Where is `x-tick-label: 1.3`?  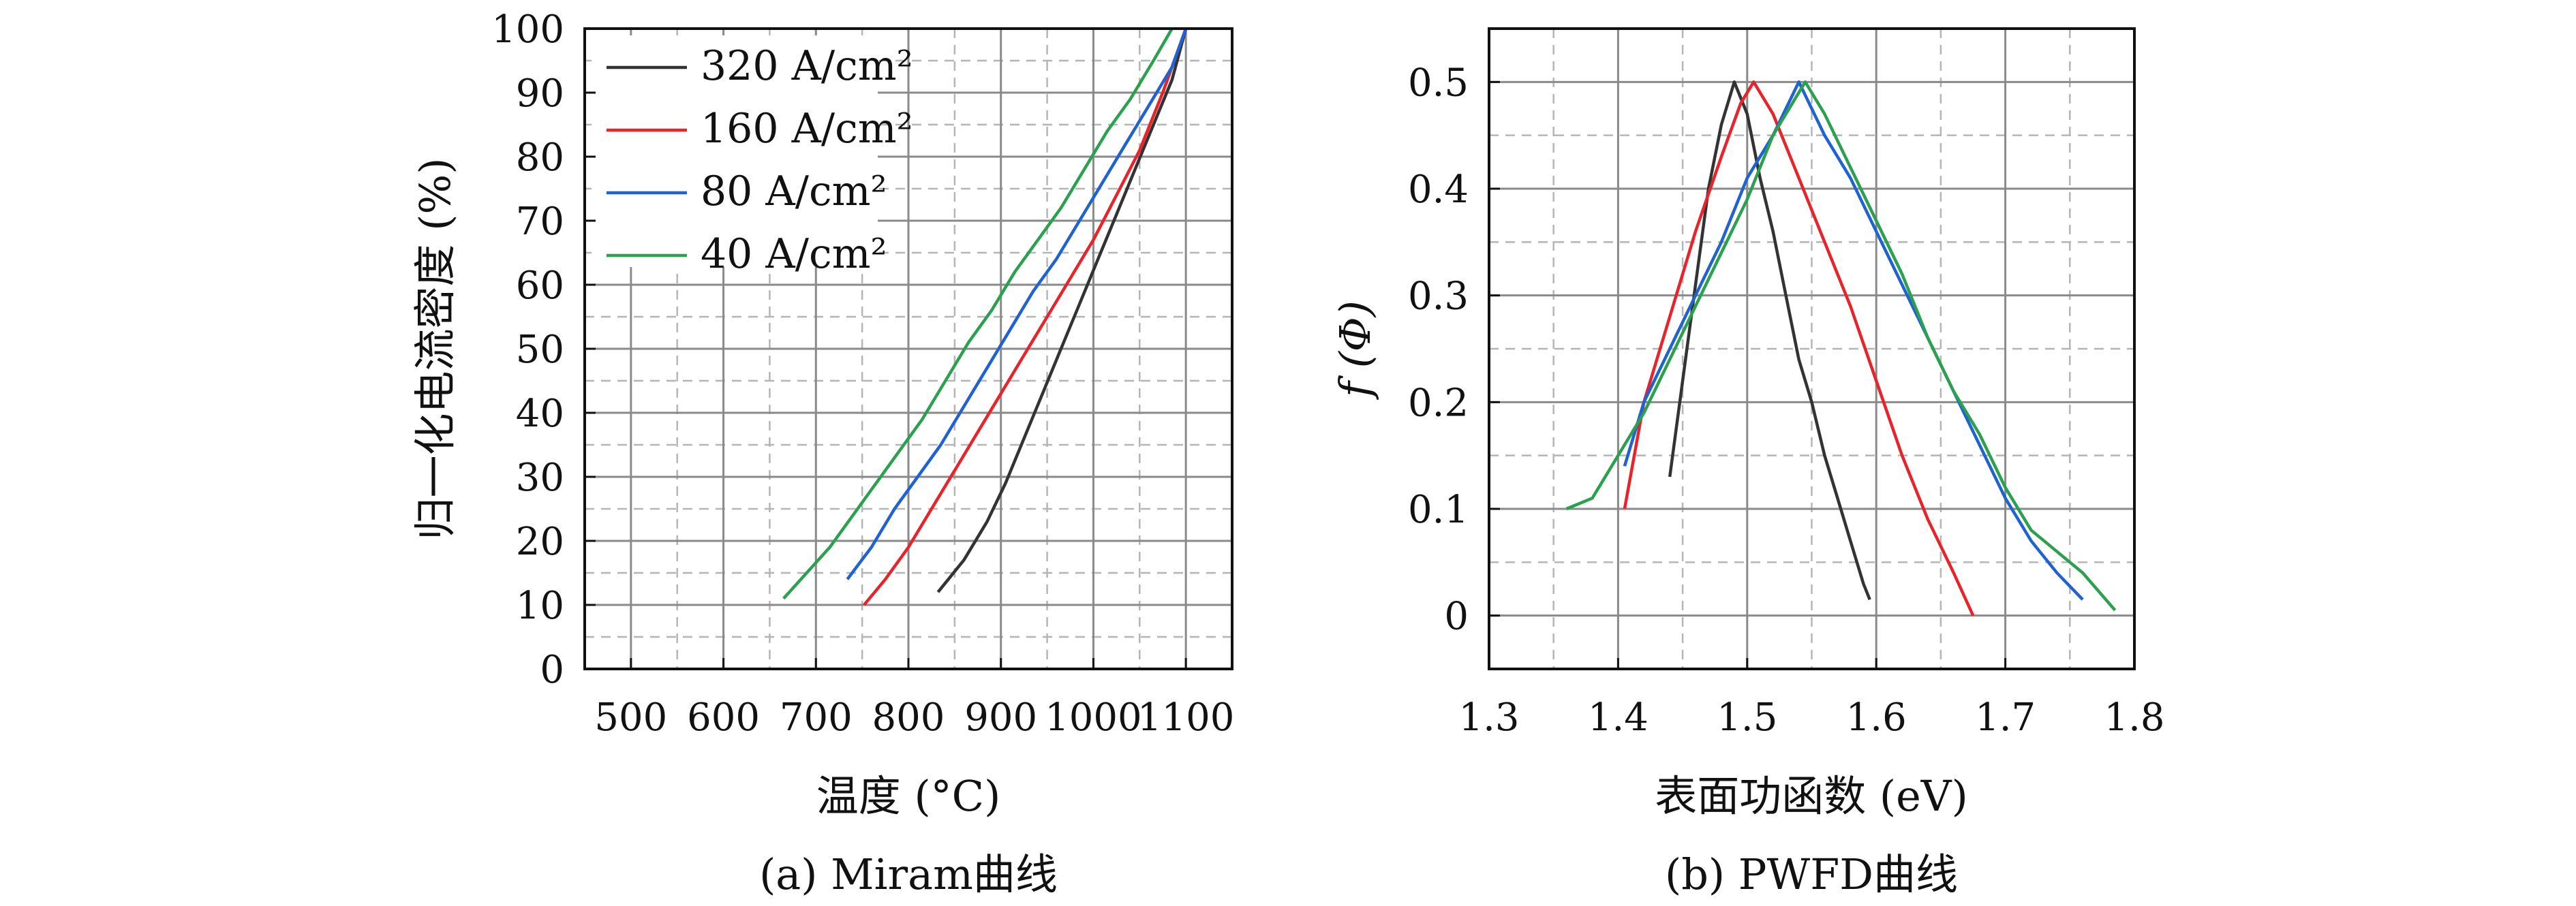
x-tick-label: 1.3 is located at coordinates (1489, 718).